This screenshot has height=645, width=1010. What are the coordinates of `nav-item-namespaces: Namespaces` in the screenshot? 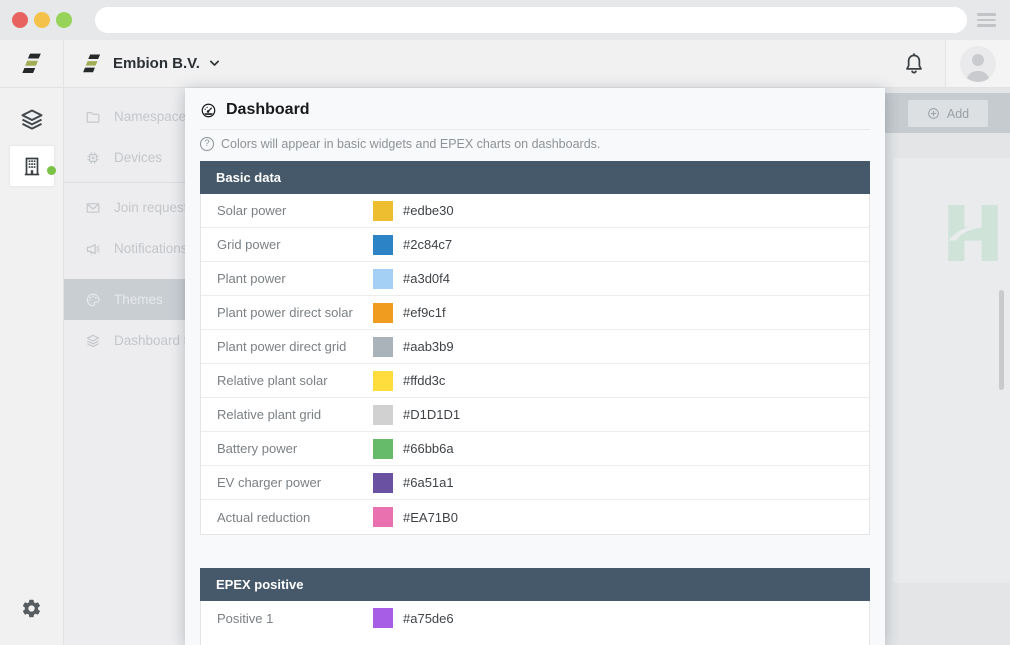 It's located at (187, 116).